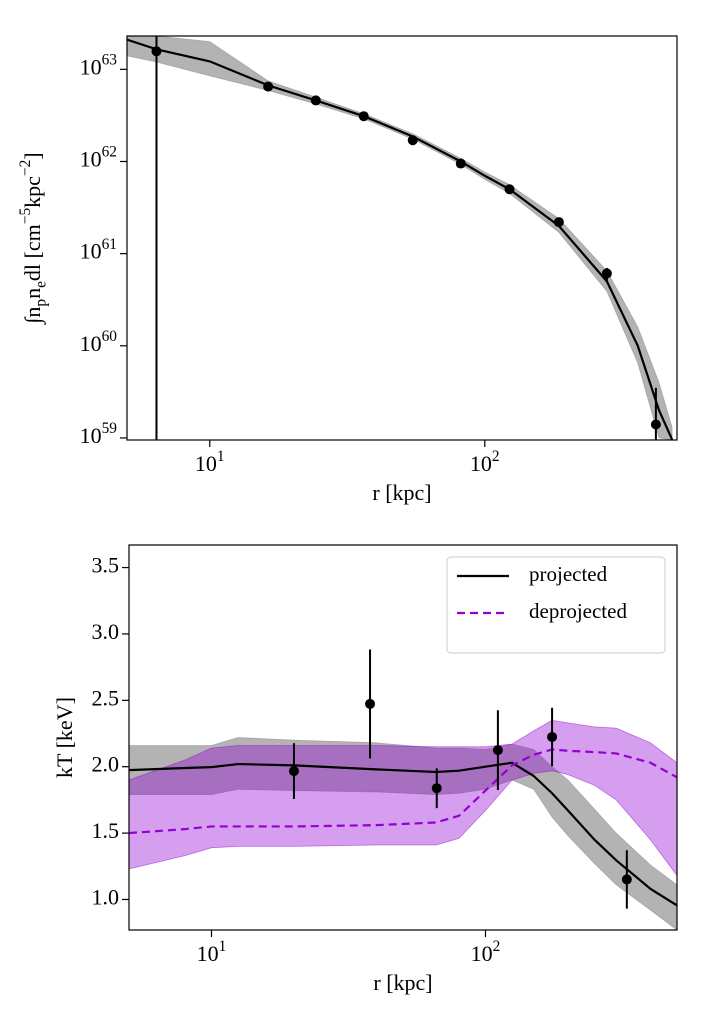 The width and height of the screenshot is (703, 1016). What do you see at coordinates (106, 697) in the screenshot?
I see `y-tick-label: 2.5` at bounding box center [106, 697].